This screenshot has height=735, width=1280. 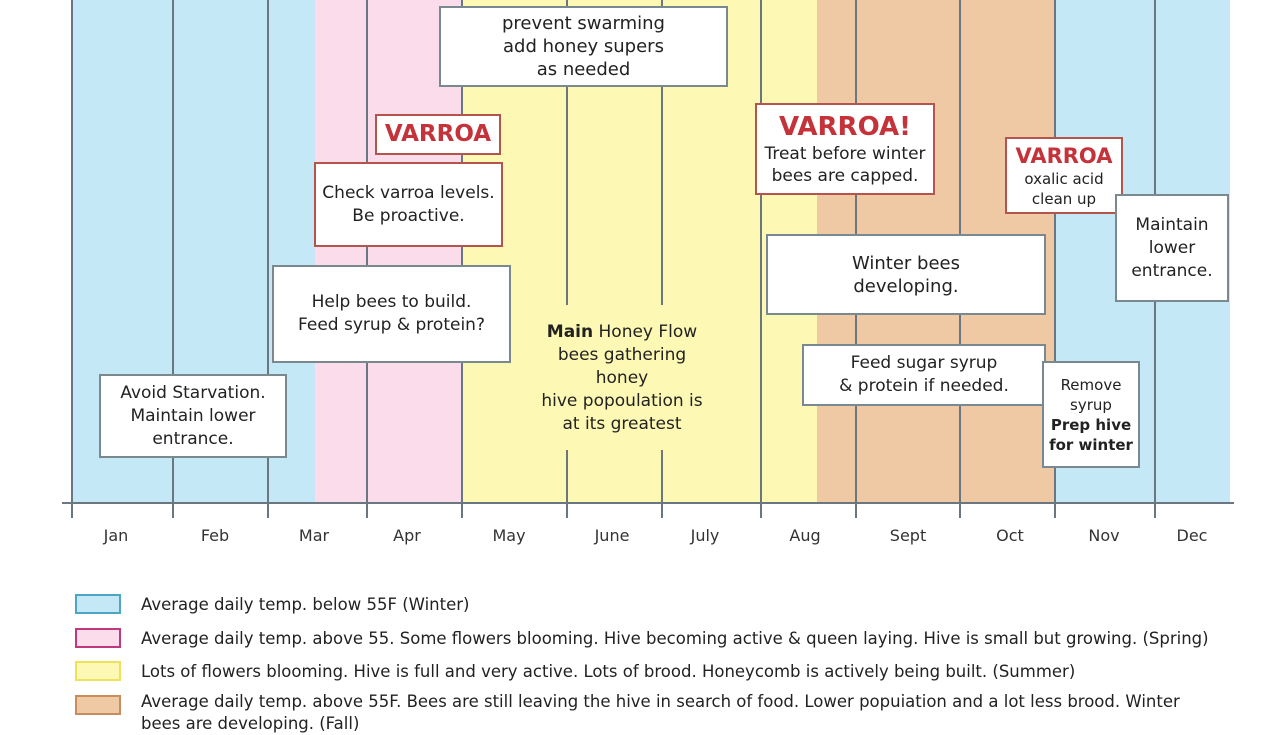 What do you see at coordinates (906, 286) in the screenshot?
I see `note-line: developing.` at bounding box center [906, 286].